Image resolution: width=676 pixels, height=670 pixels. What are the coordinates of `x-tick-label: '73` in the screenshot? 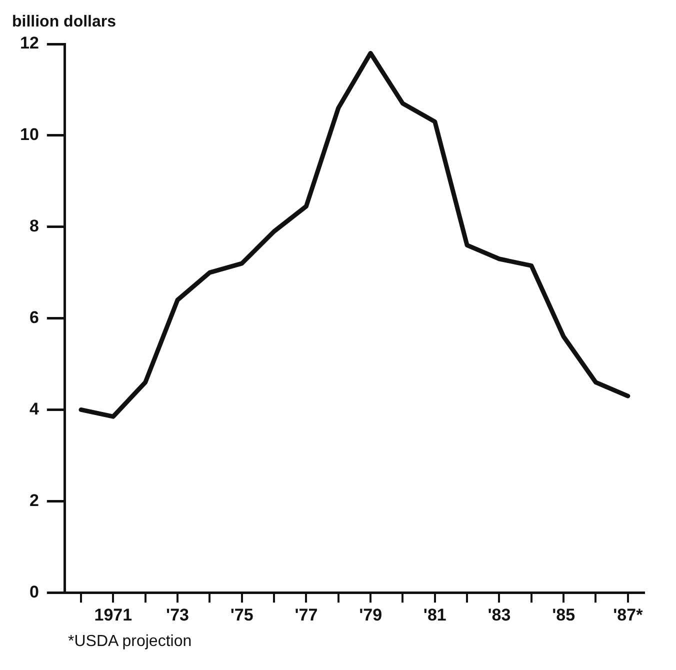 It's located at (177, 614).